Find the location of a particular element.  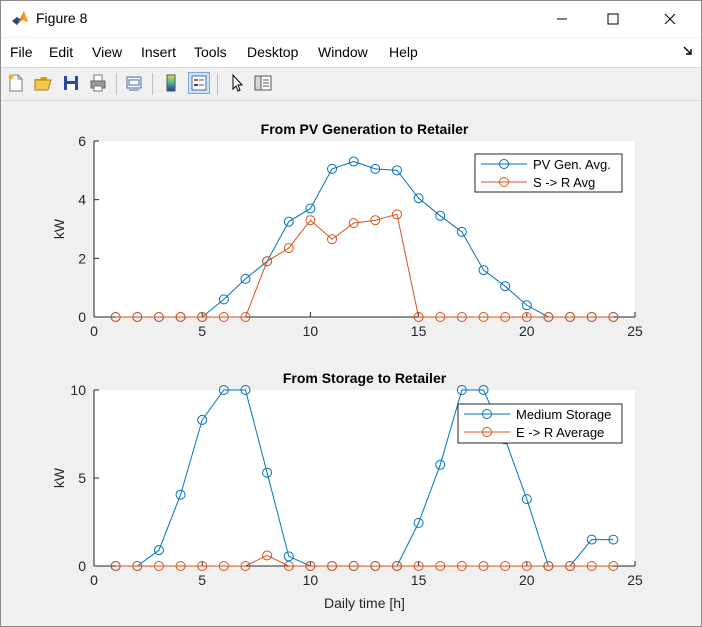

x-axis-label: Daily time [h] is located at coordinates (364, 603).